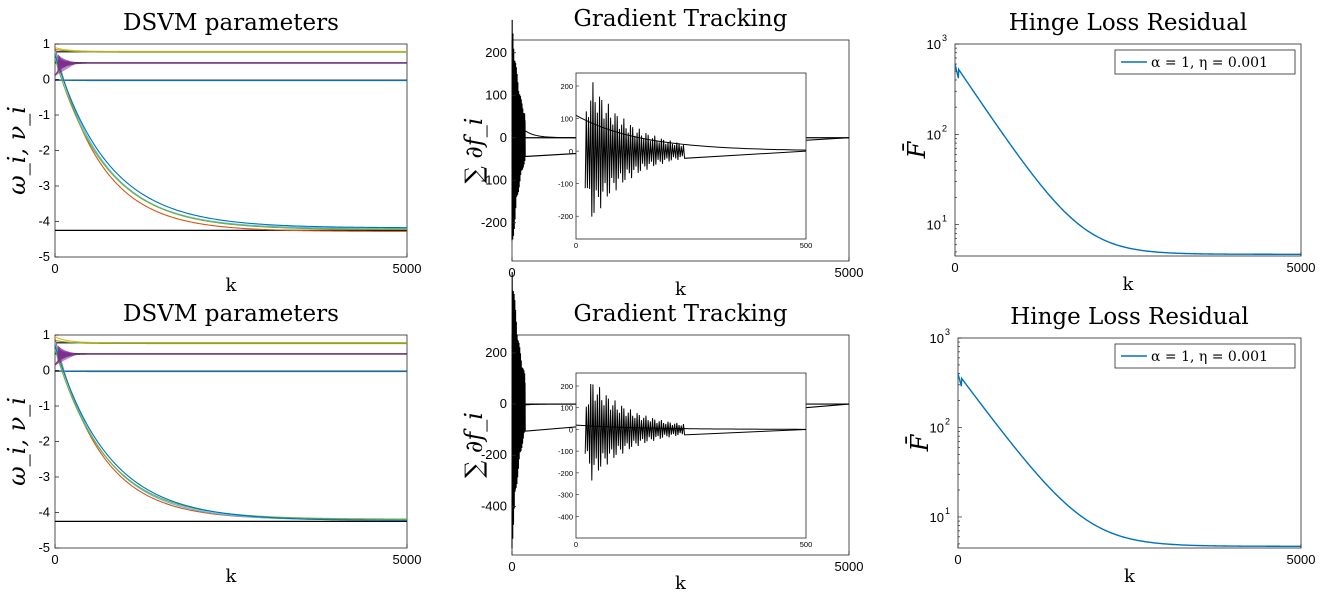 This screenshot has height=597, width=1335. Describe the element at coordinates (691, 455) in the screenshot. I see `inset-plot-area` at that location.